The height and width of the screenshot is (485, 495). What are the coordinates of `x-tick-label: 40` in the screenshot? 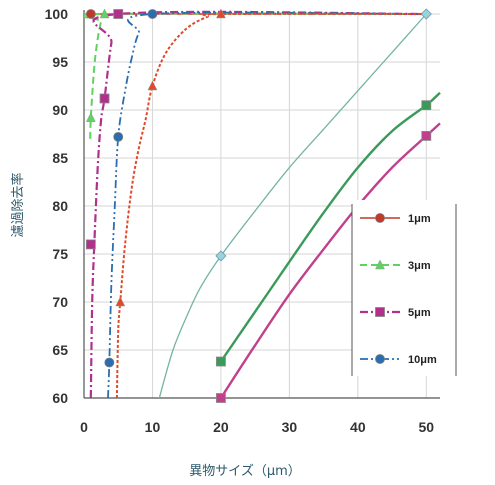 It's located at (358, 427).